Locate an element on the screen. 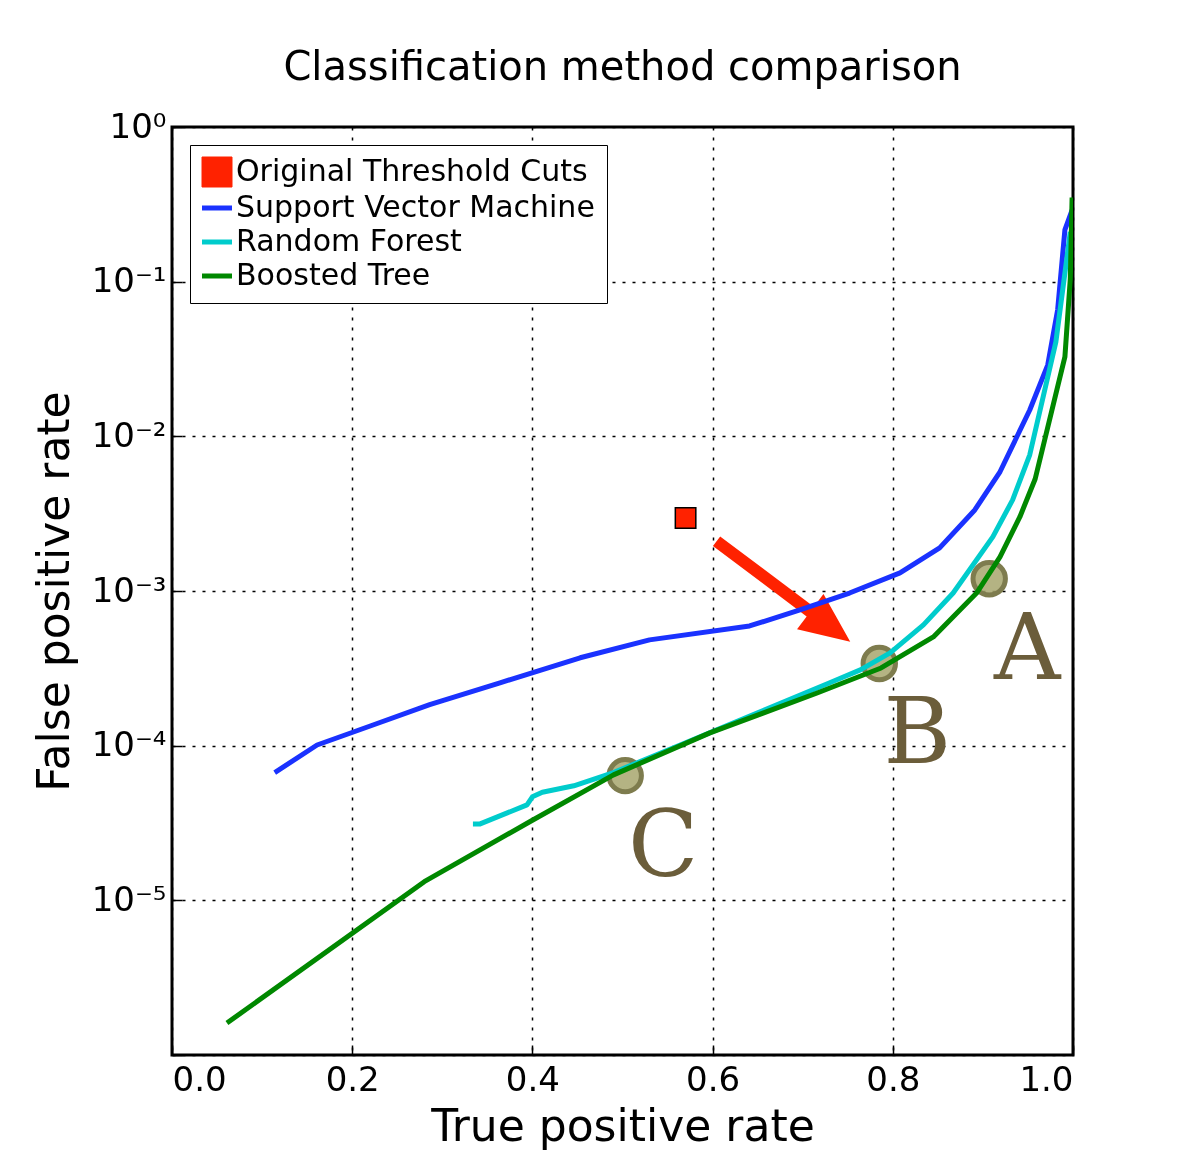  legend-label: Support Vector Machine is located at coordinates (415, 206).